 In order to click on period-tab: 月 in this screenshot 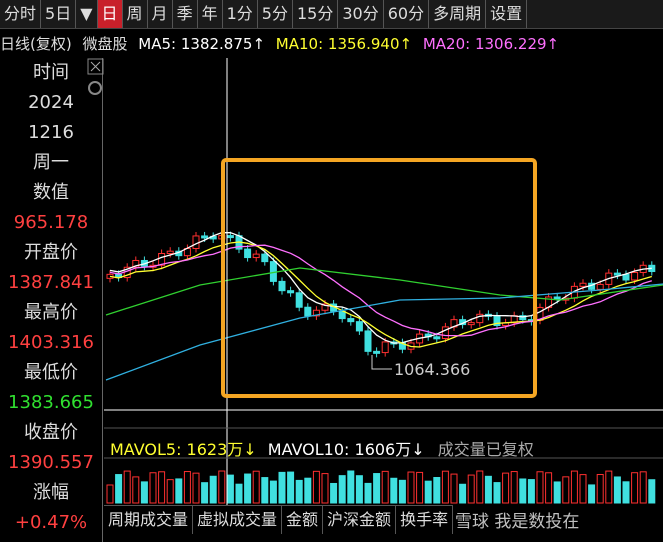, I will do `click(160, 14)`.